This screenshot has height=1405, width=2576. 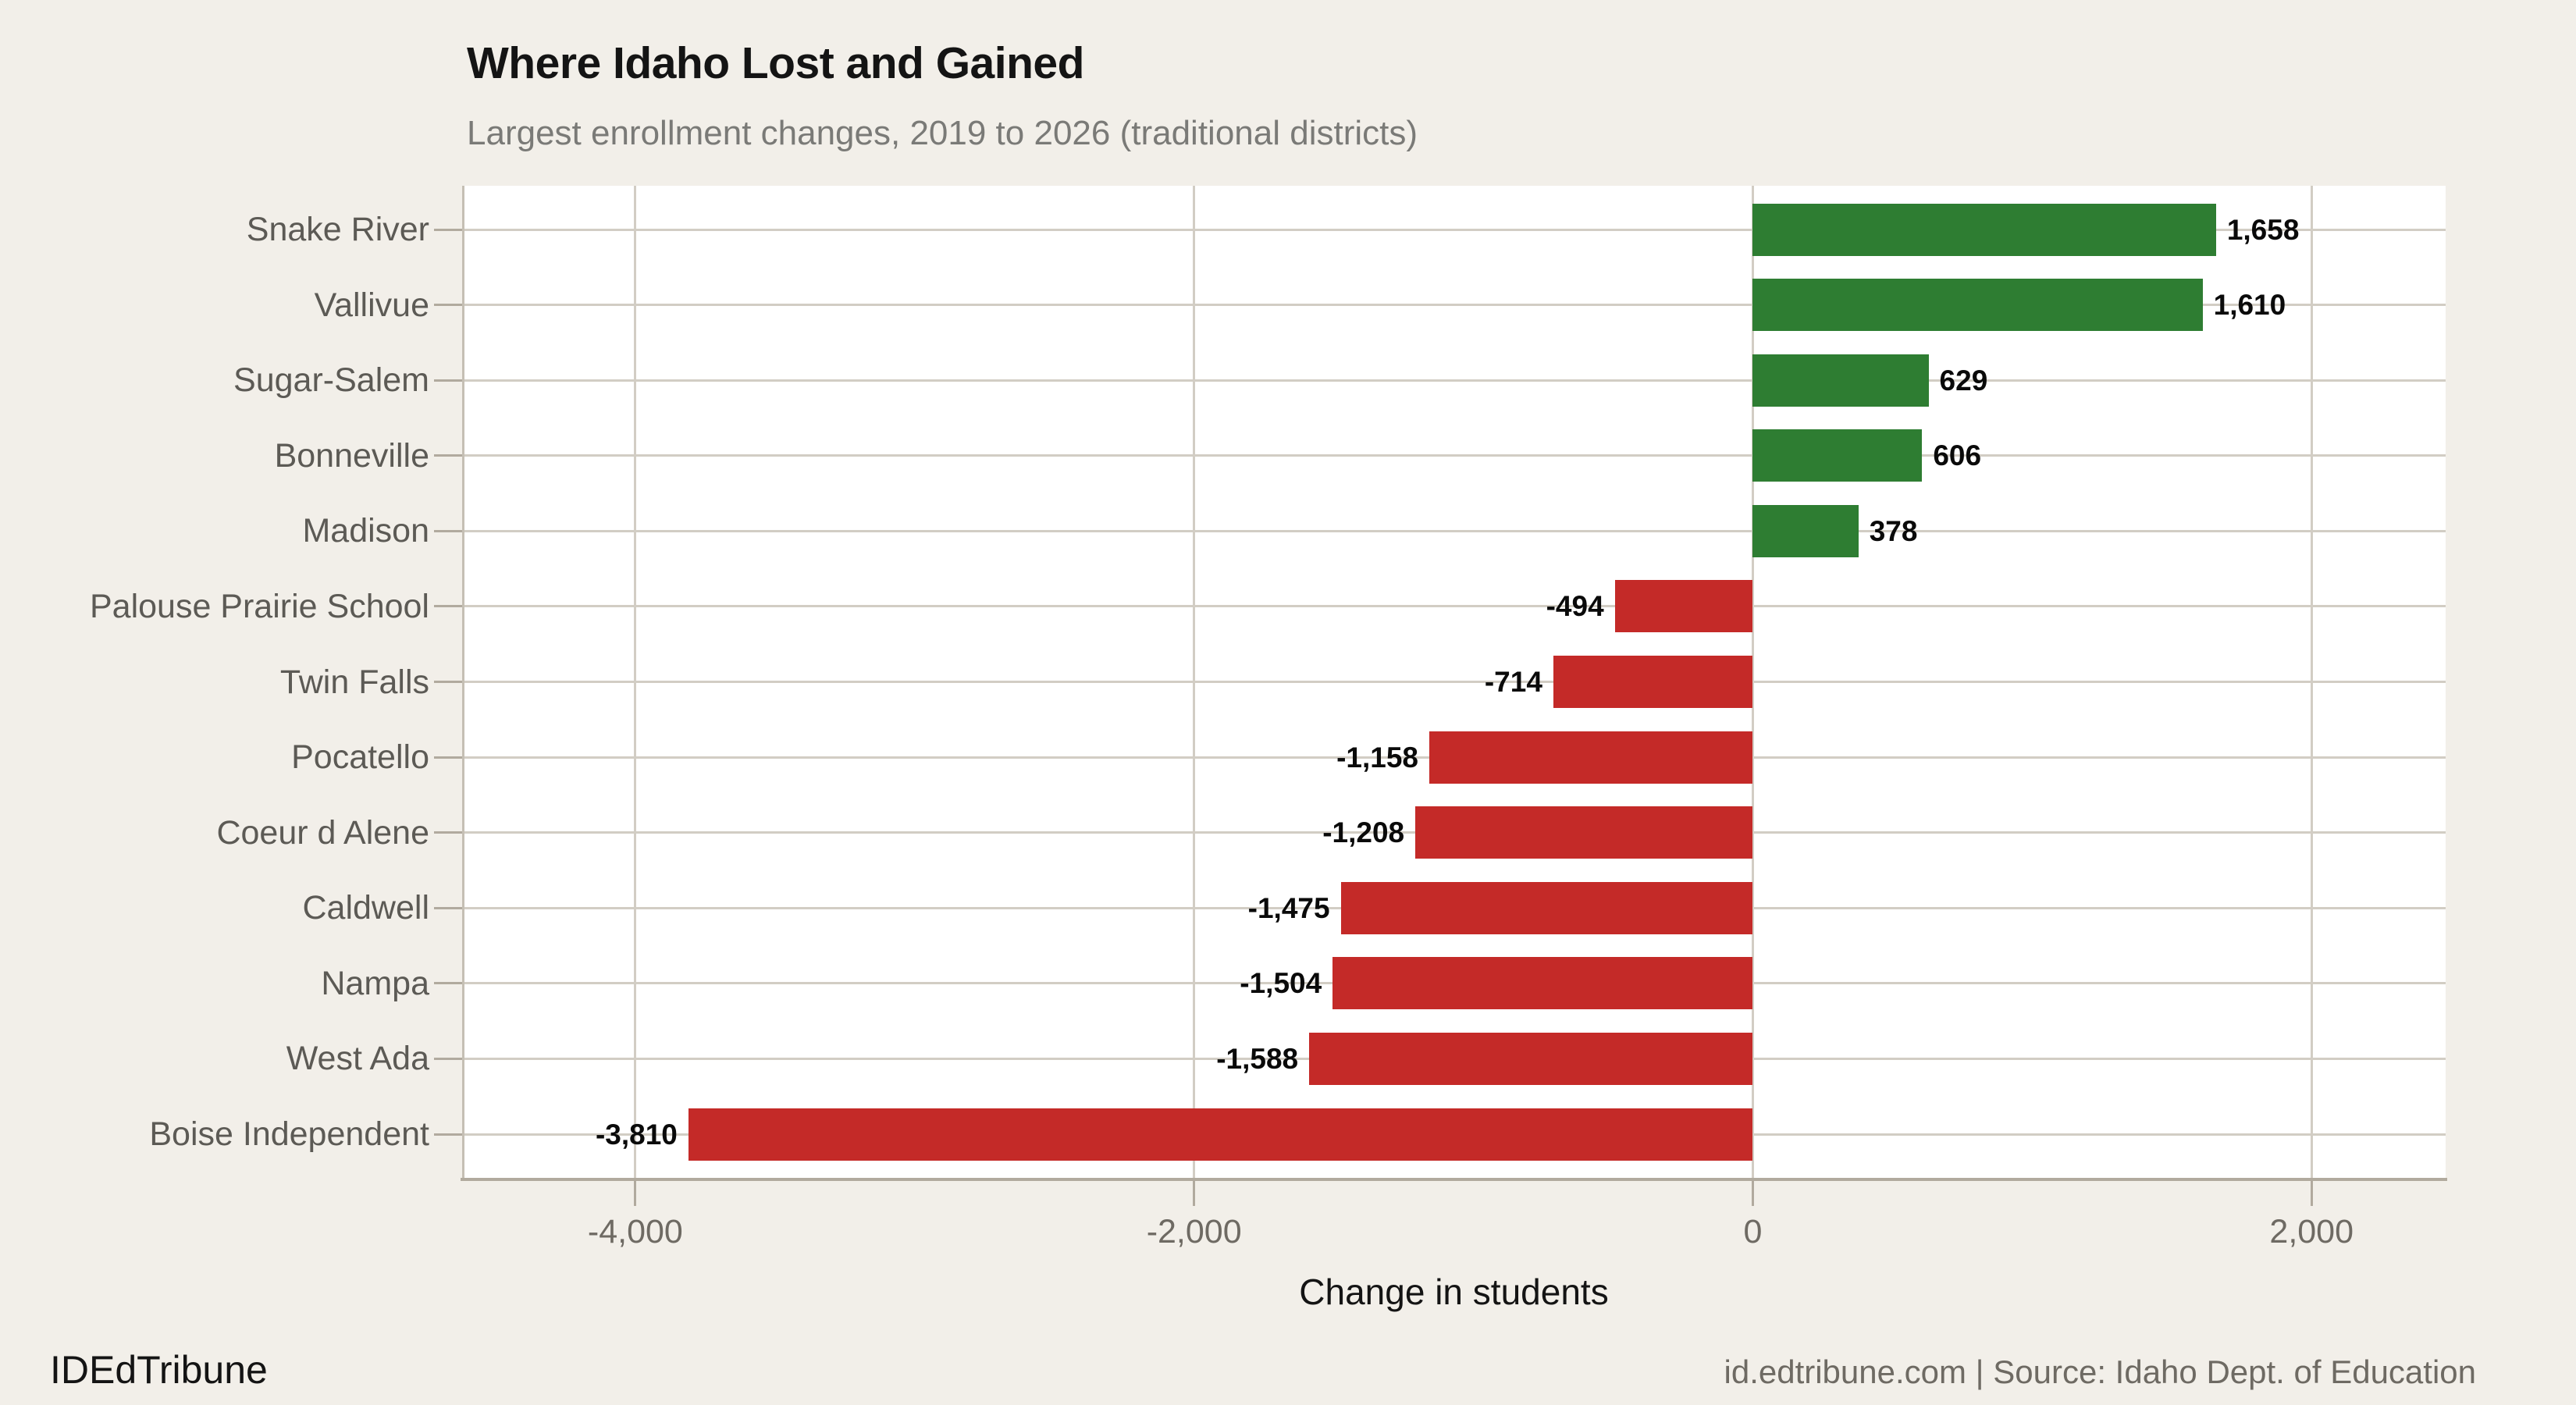 I want to click on category-label: Madison, so click(x=365, y=531).